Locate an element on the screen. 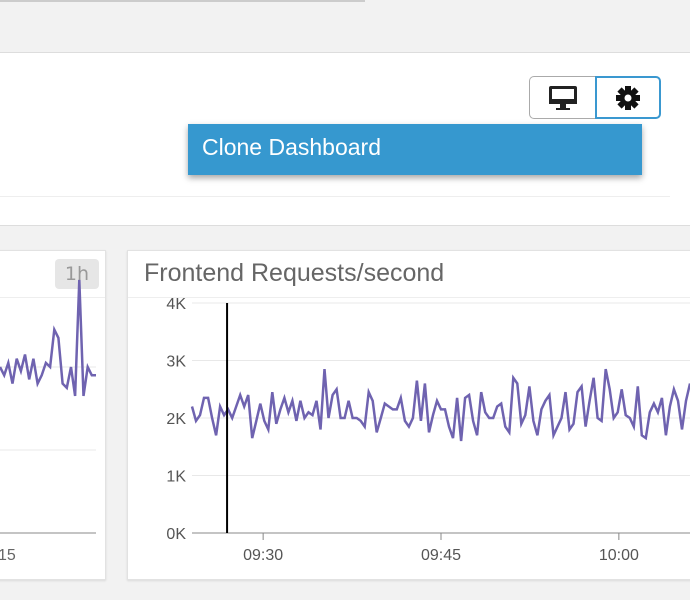  gear-icon is located at coordinates (628, 97).